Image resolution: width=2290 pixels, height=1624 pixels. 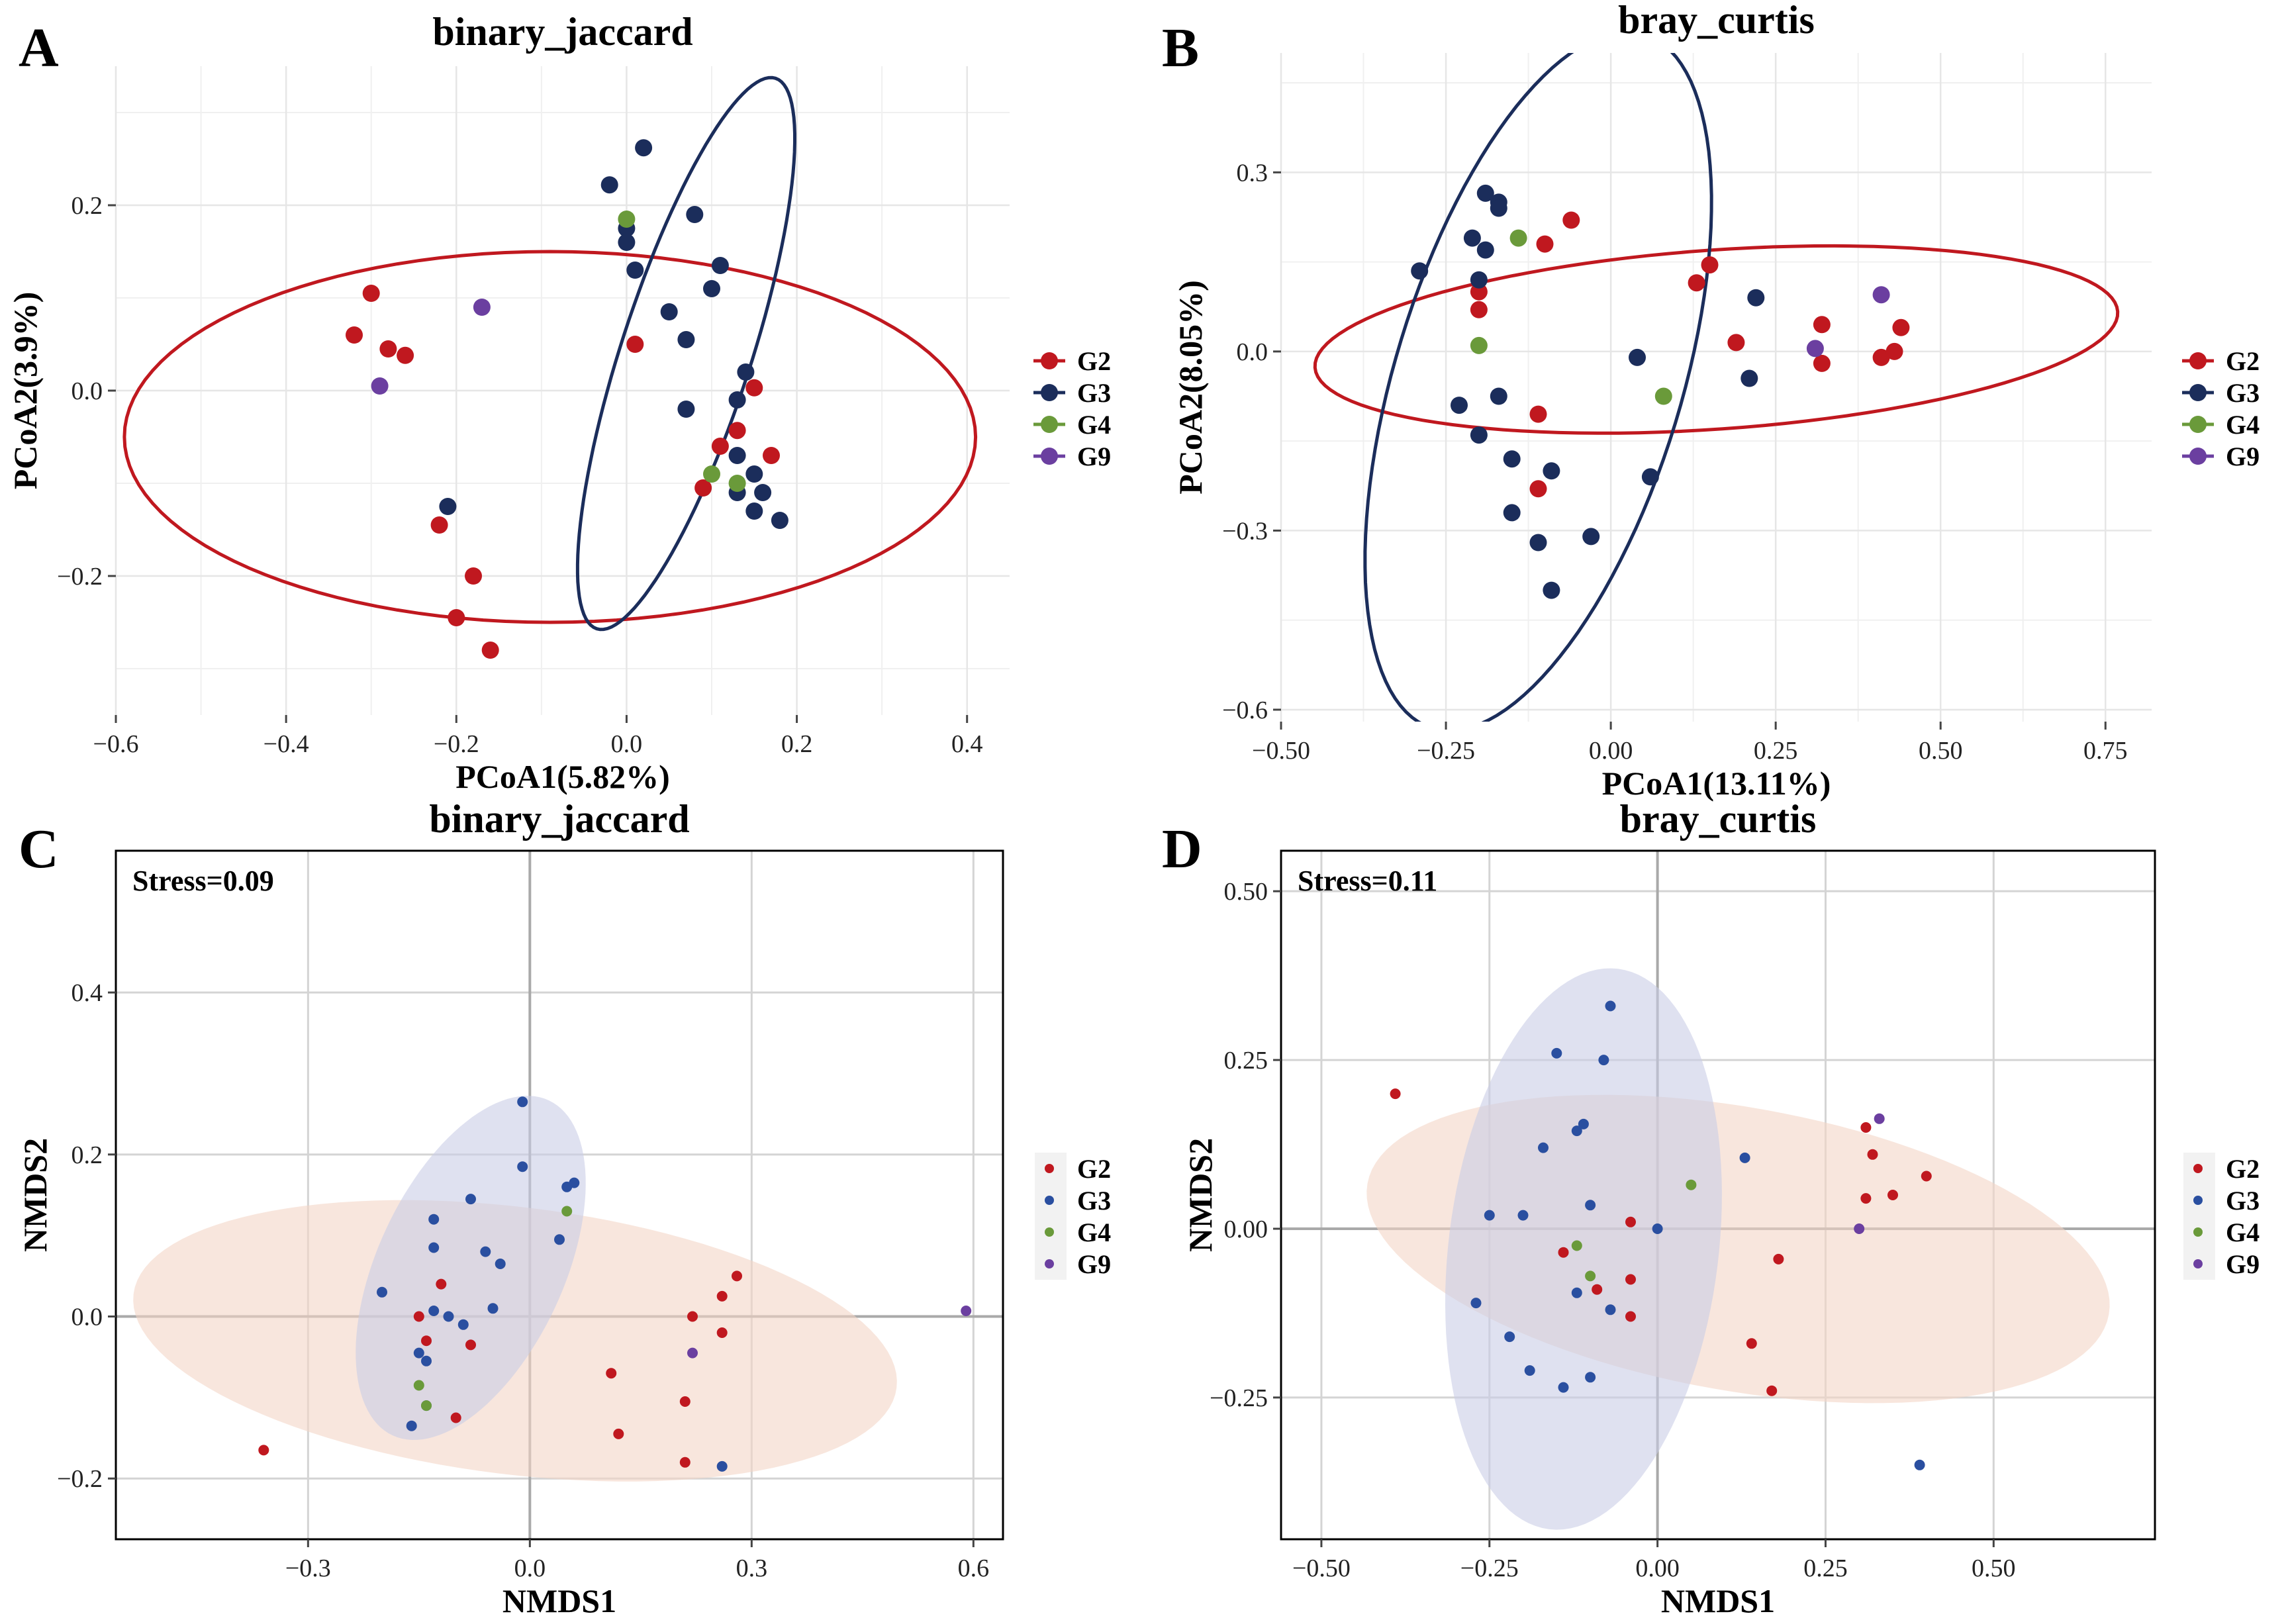 What do you see at coordinates (2243, 425) in the screenshot?
I see `legend-label: G4` at bounding box center [2243, 425].